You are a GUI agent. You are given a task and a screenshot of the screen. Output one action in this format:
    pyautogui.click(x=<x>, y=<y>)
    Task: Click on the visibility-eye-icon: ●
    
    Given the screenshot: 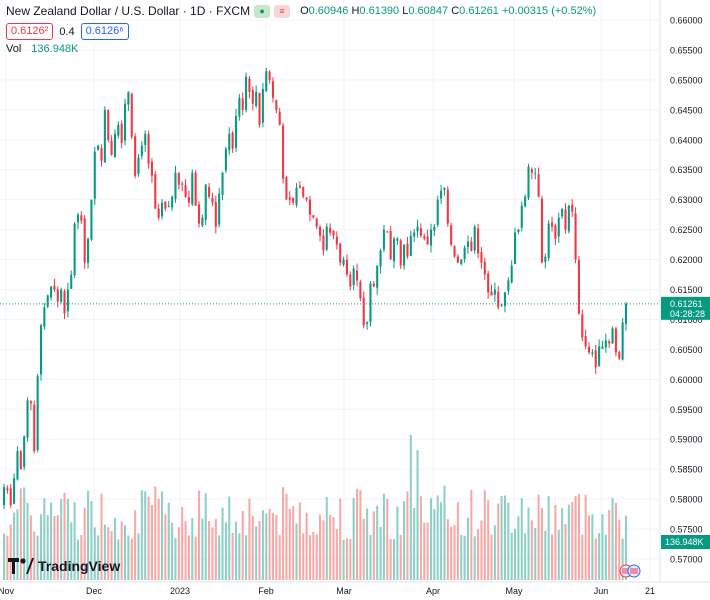 What is the action you would take?
    pyautogui.click(x=262, y=11)
    